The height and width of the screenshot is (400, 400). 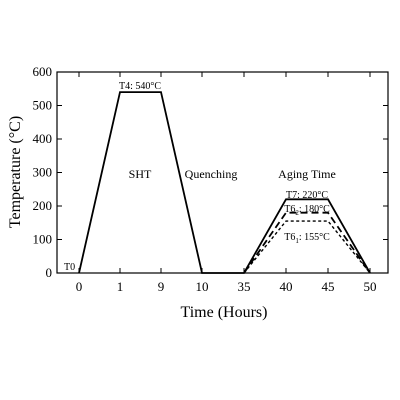 What do you see at coordinates (286, 286) in the screenshot?
I see `x-tick-label: 40` at bounding box center [286, 286].